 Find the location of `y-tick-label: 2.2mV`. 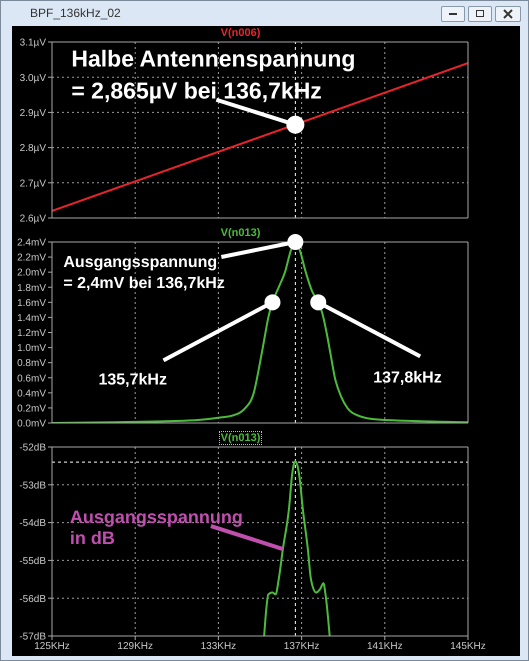

y-tick-label: 2.2mV is located at coordinates (31, 258).